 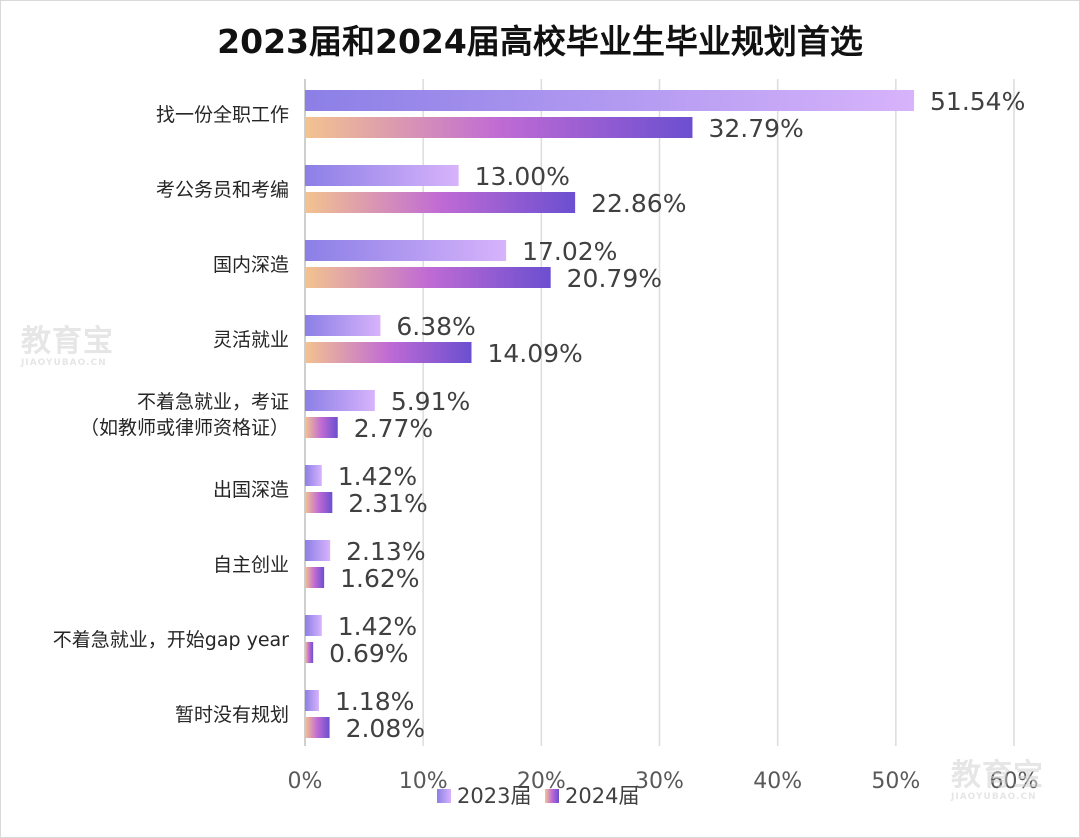 What do you see at coordinates (540, 41) in the screenshot?
I see `chart-title: 2023届和2024届高校毕业生毕业规划首选` at bounding box center [540, 41].